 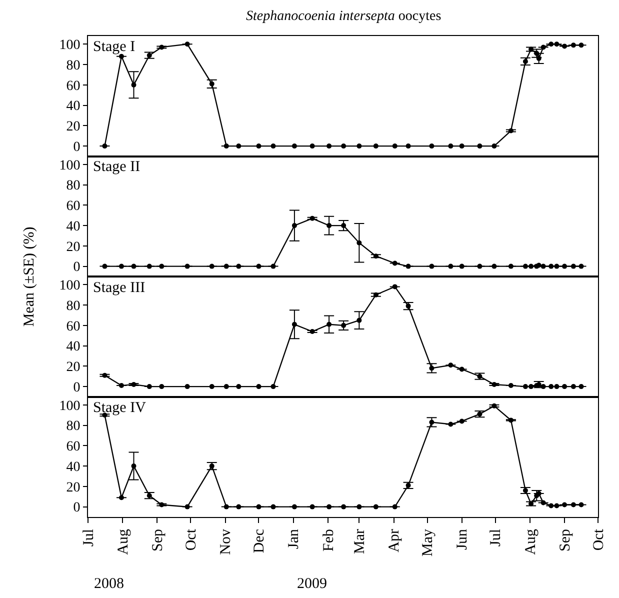 I want to click on x-tick-label: Nov, so click(x=226, y=541).